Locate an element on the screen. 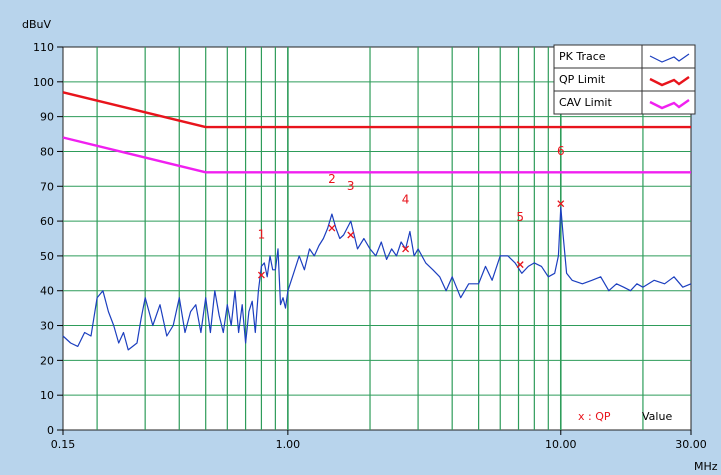 This screenshot has height=475, width=721. qp-marker-legend: x : QP is located at coordinates (594, 416).